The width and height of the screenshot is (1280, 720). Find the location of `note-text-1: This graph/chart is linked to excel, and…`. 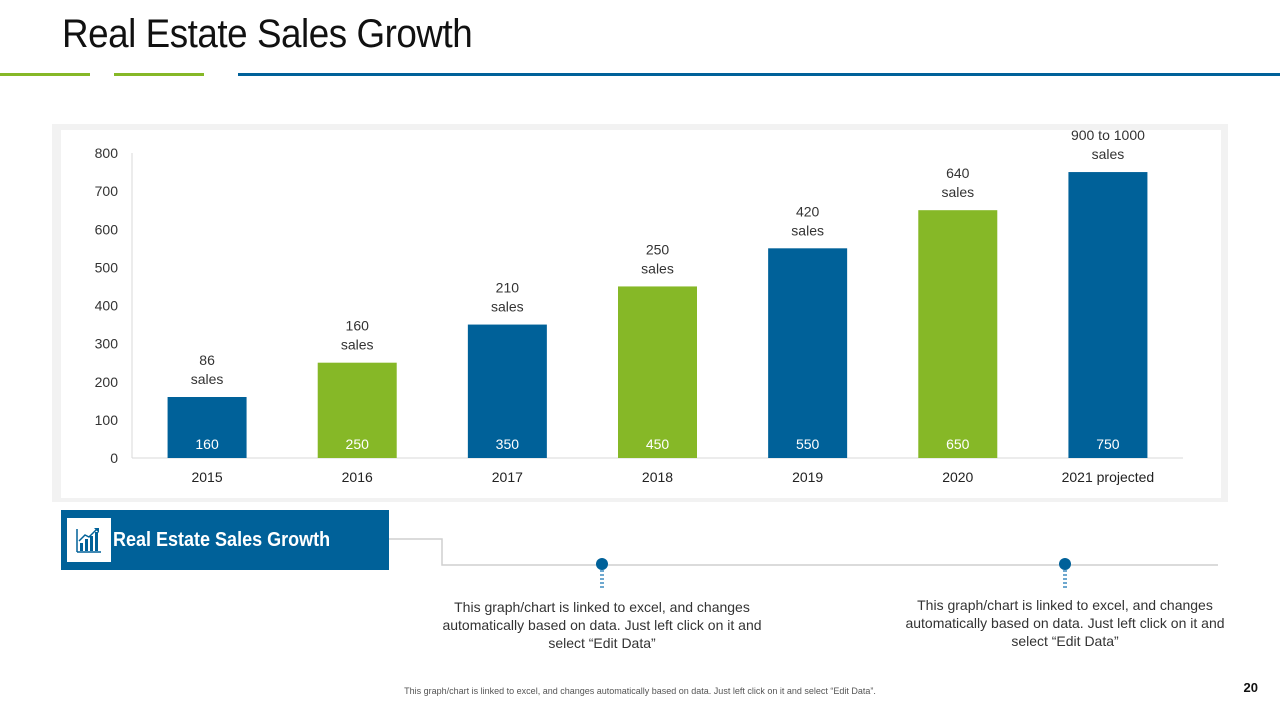

note-text-1: This graph/chart is linked to excel, and… is located at coordinates (602, 625).